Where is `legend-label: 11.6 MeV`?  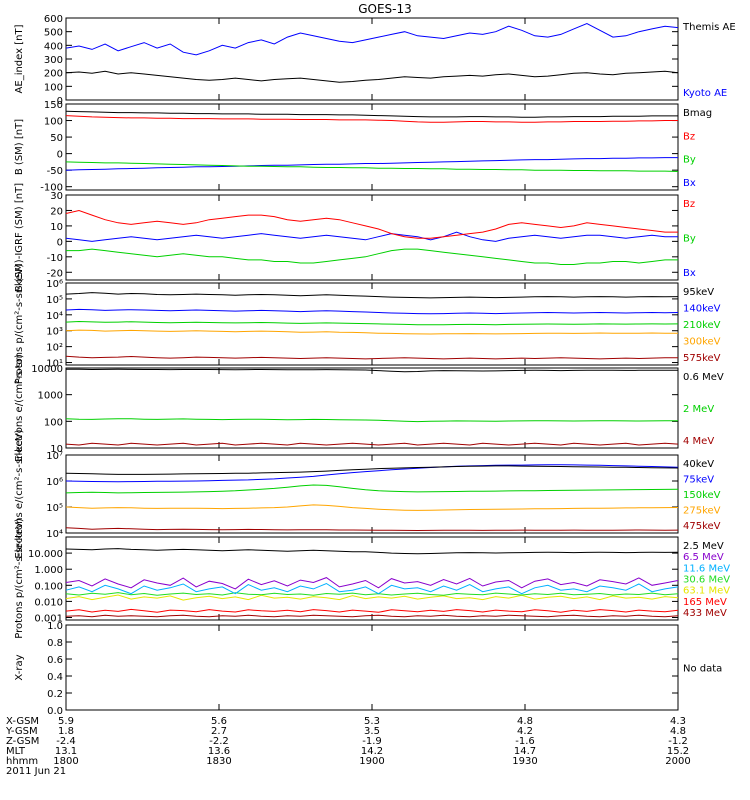 legend-label: 11.6 MeV is located at coordinates (706, 568).